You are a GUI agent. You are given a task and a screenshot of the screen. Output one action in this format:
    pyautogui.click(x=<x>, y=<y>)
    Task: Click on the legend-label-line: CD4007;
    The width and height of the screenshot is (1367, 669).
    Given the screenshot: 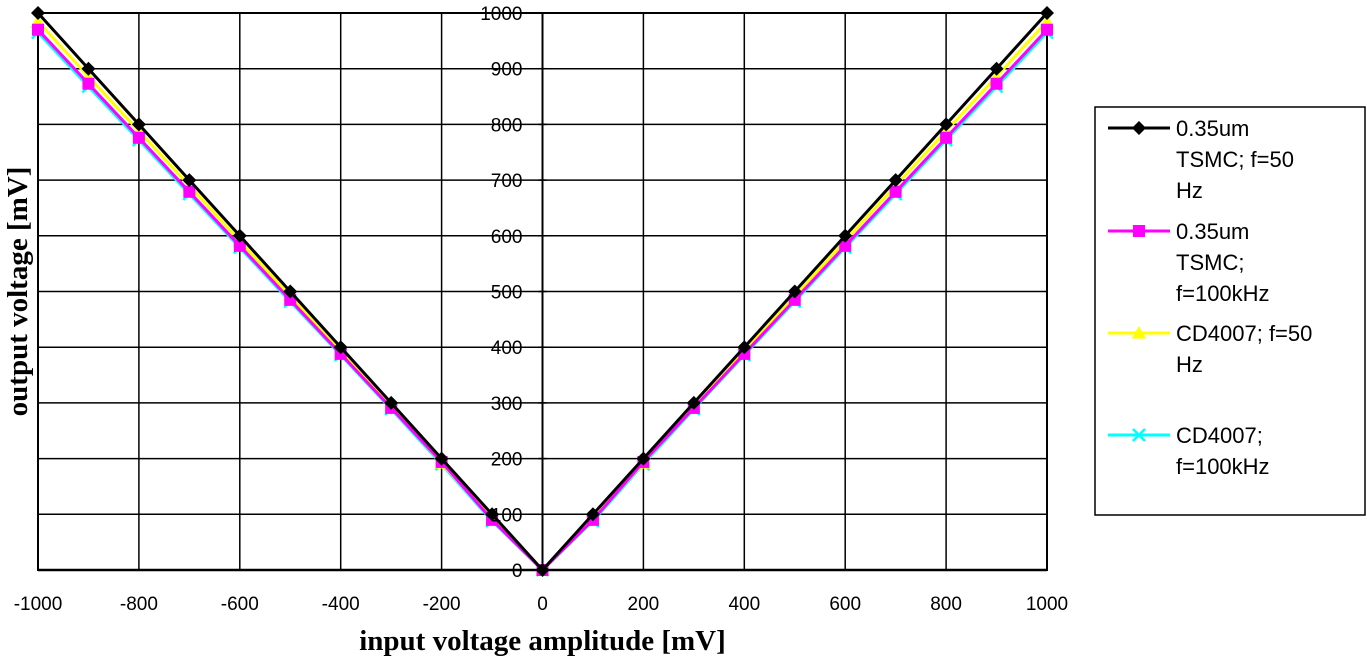 What is the action you would take?
    pyautogui.click(x=1219, y=435)
    